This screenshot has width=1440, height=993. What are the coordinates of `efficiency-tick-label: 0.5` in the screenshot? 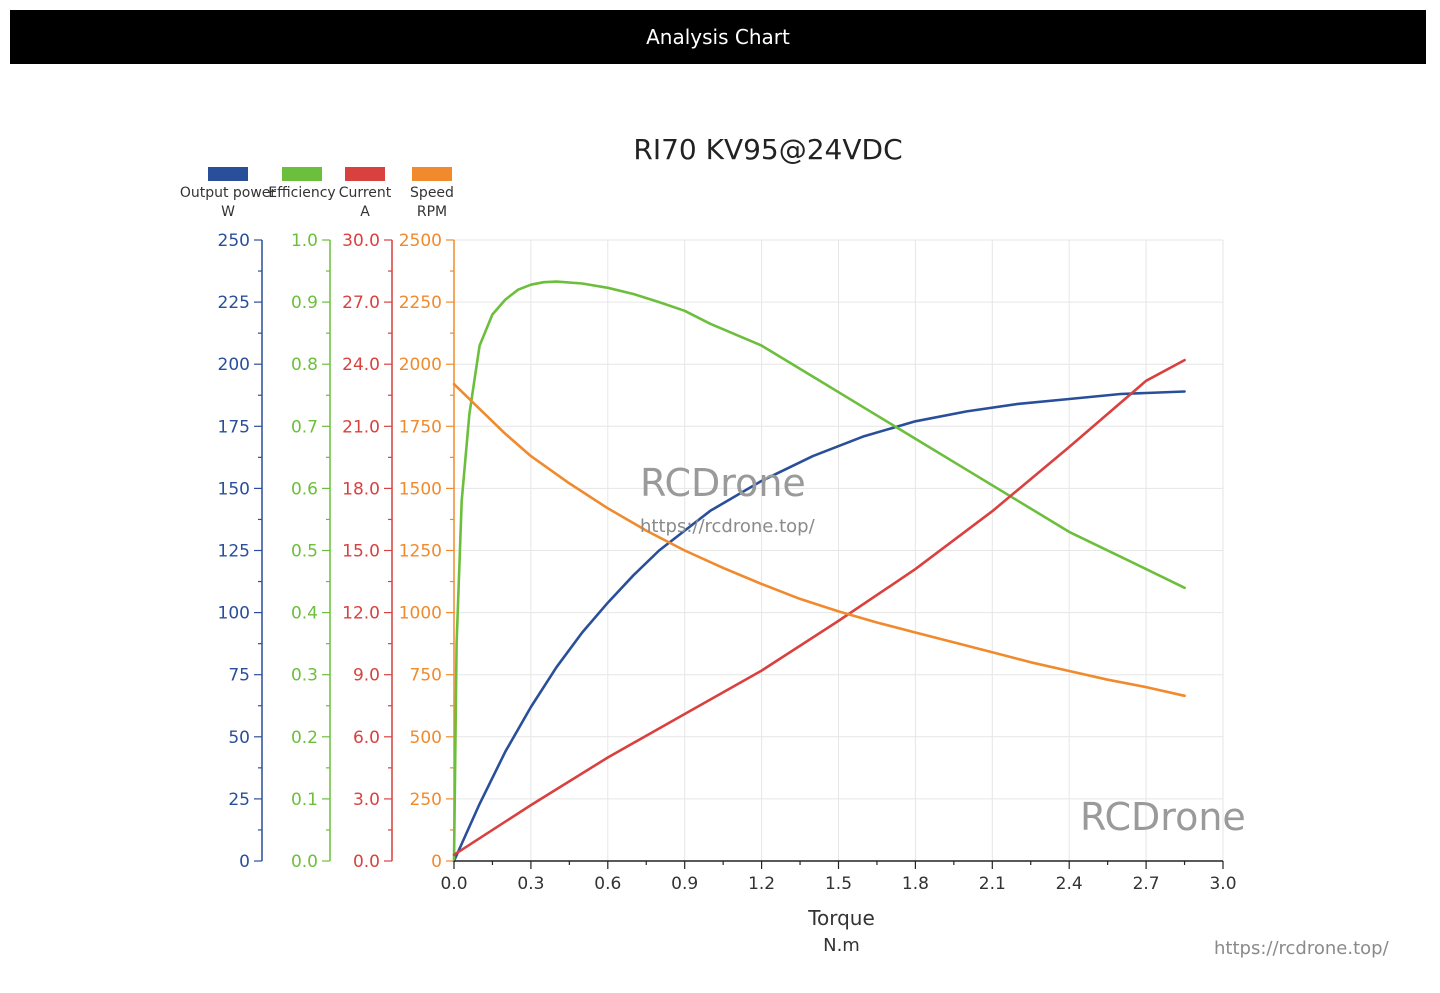 It's located at (304, 552).